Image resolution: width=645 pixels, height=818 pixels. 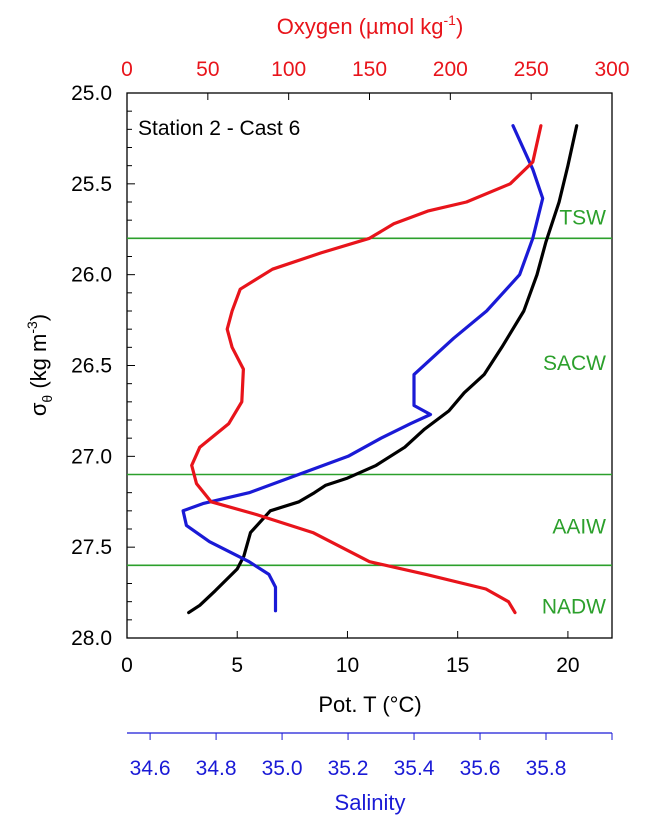 What do you see at coordinates (370, 802) in the screenshot?
I see `salinity-axis-title: Salinity` at bounding box center [370, 802].